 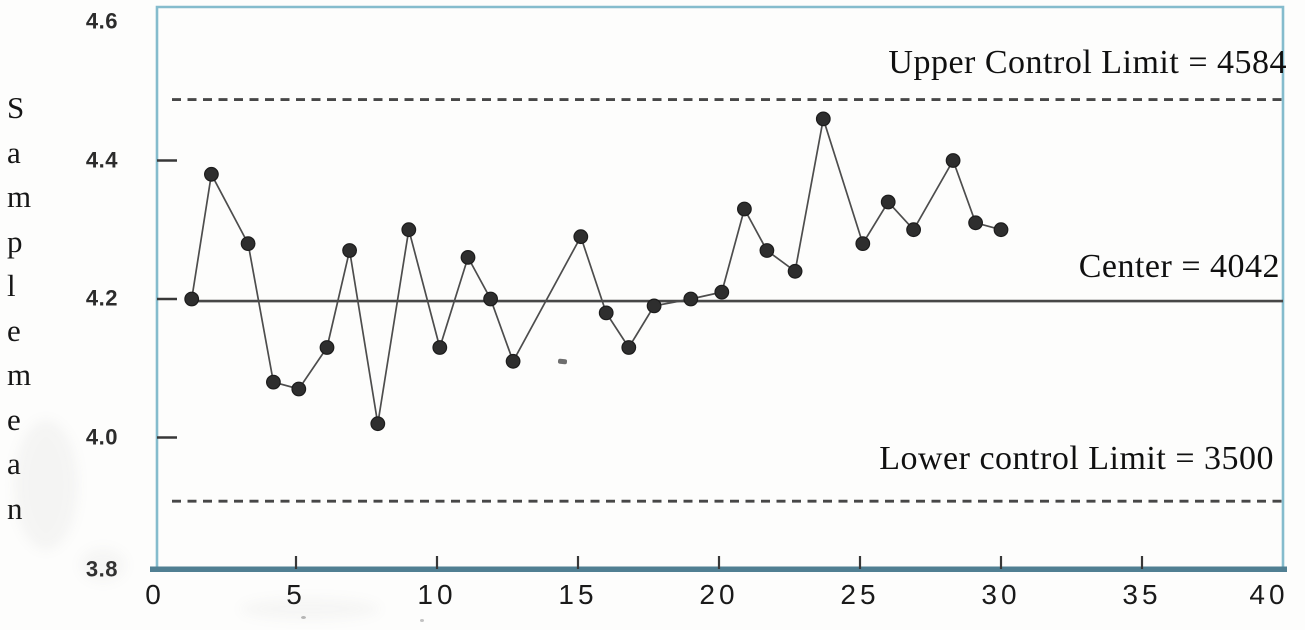 What do you see at coordinates (101, 21) in the screenshot?
I see `y-tick-label: 4.6` at bounding box center [101, 21].